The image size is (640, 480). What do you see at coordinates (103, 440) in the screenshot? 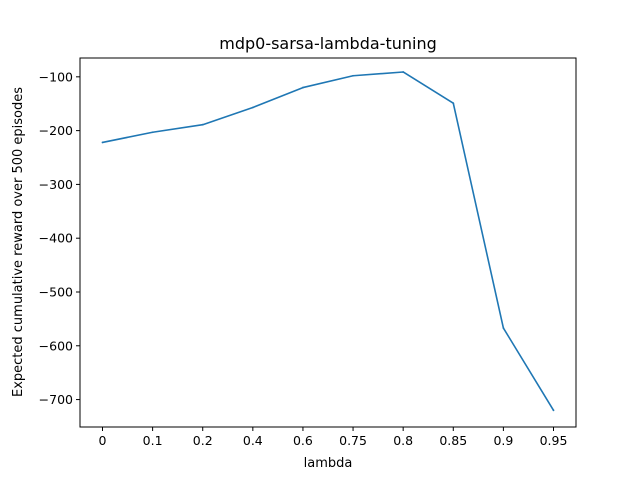
I see `x-tick-label: 0` at bounding box center [103, 440].